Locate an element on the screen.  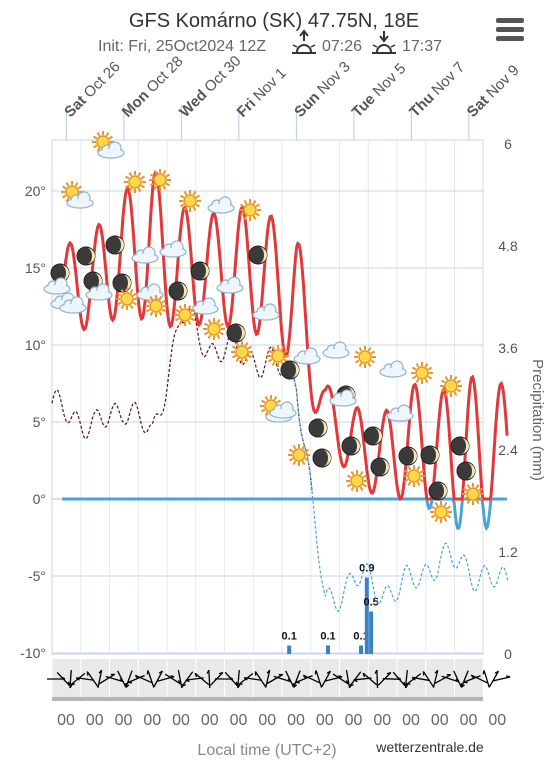
hour-labels: 00 00 00 00 00 00 00 00 00 00 00 00 00 00 00 00 is located at coordinates (281, 720).